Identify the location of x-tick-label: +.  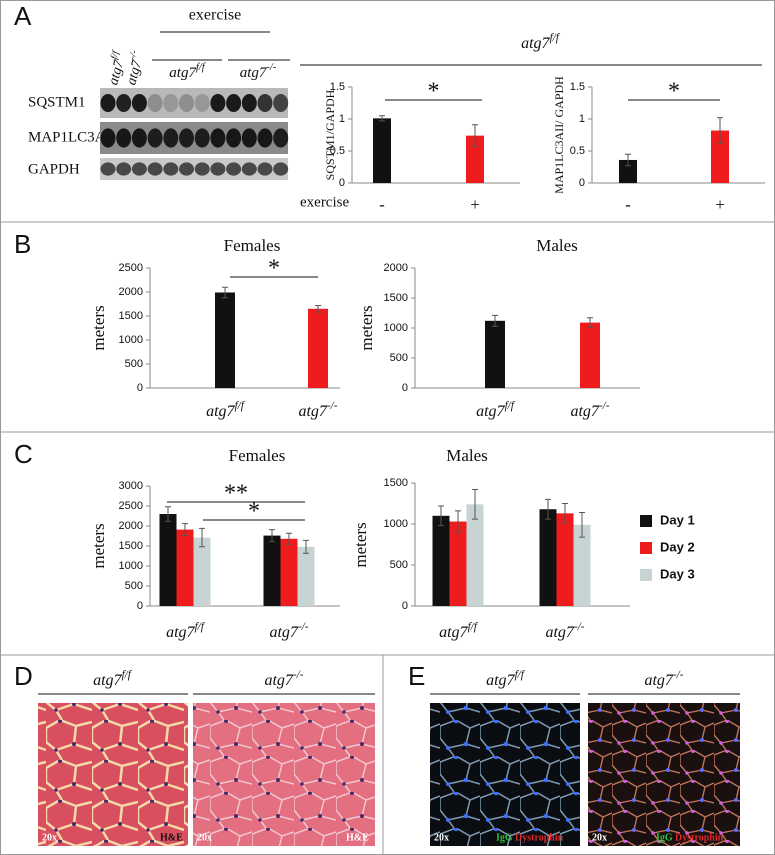
(720, 204).